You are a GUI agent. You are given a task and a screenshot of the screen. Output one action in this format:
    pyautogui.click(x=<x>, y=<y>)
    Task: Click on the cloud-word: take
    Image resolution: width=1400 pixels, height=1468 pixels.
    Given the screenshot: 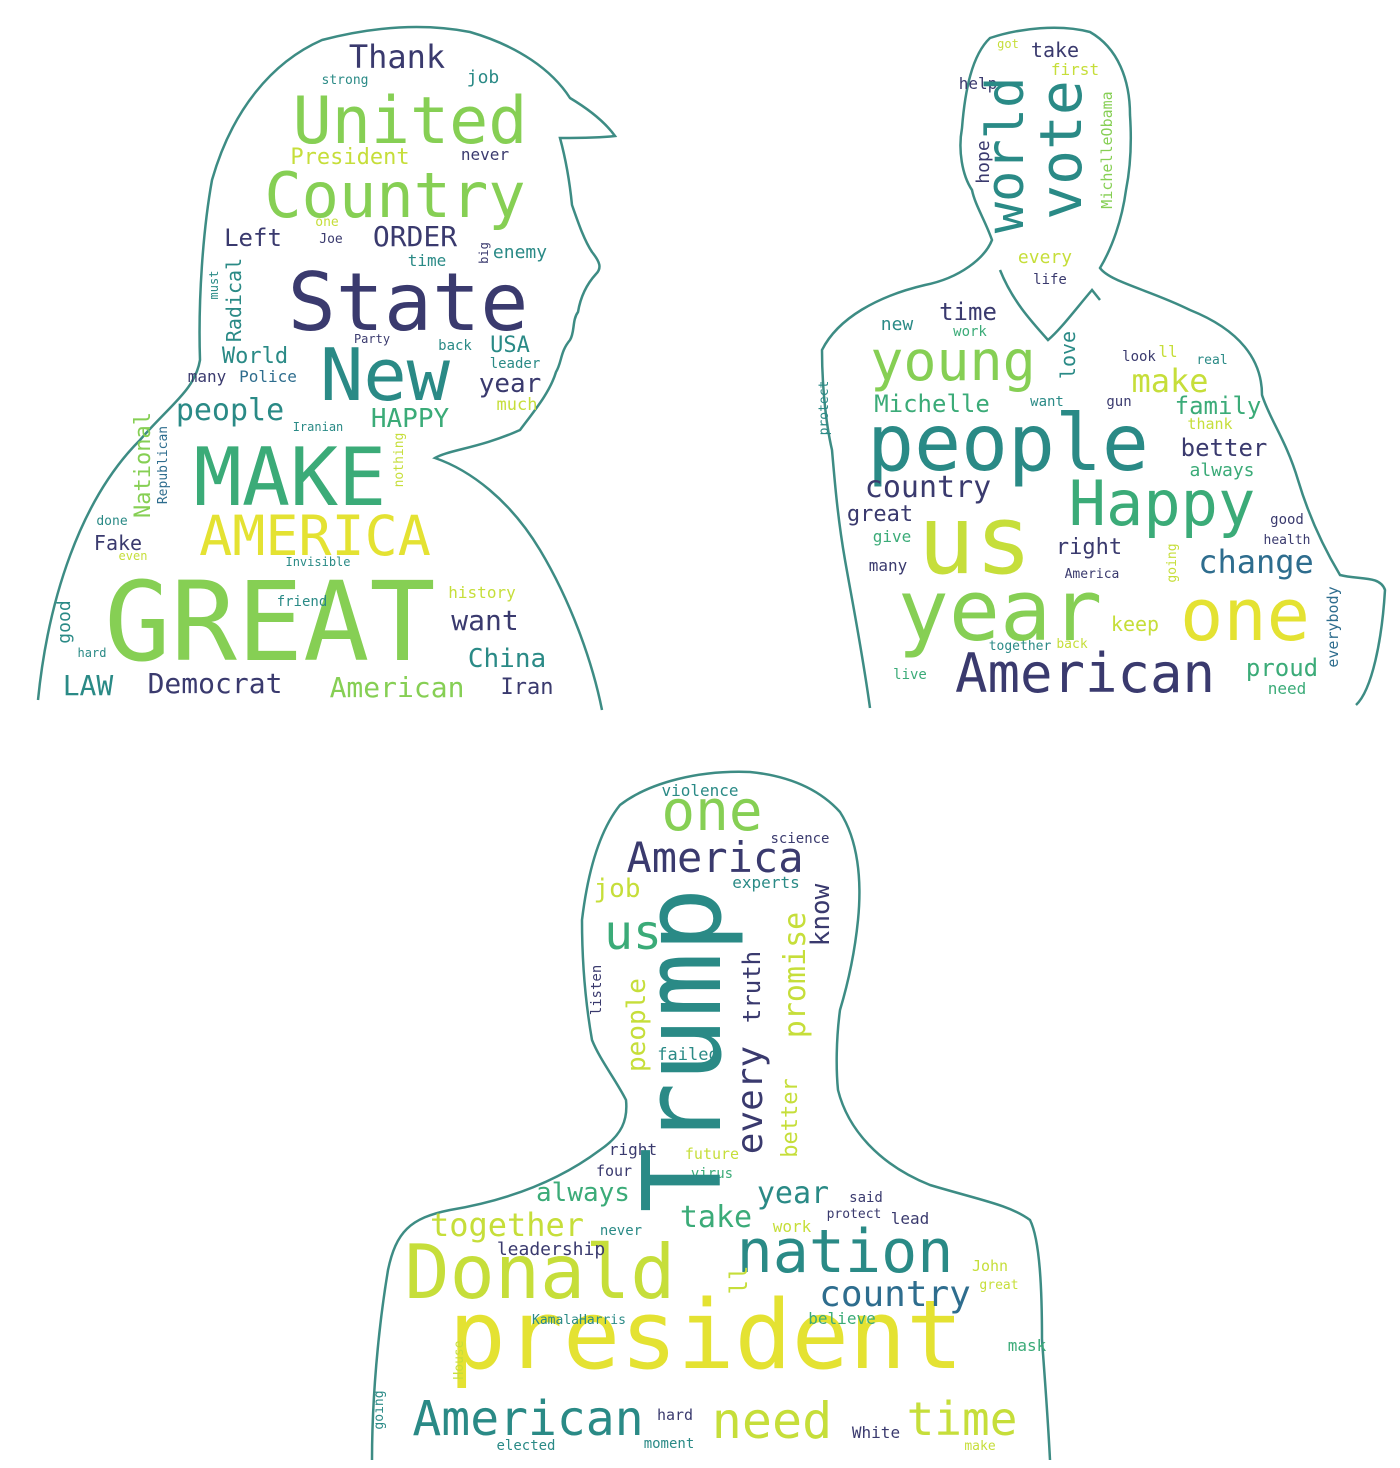 What is the action you would take?
    pyautogui.click(x=1055, y=50)
    